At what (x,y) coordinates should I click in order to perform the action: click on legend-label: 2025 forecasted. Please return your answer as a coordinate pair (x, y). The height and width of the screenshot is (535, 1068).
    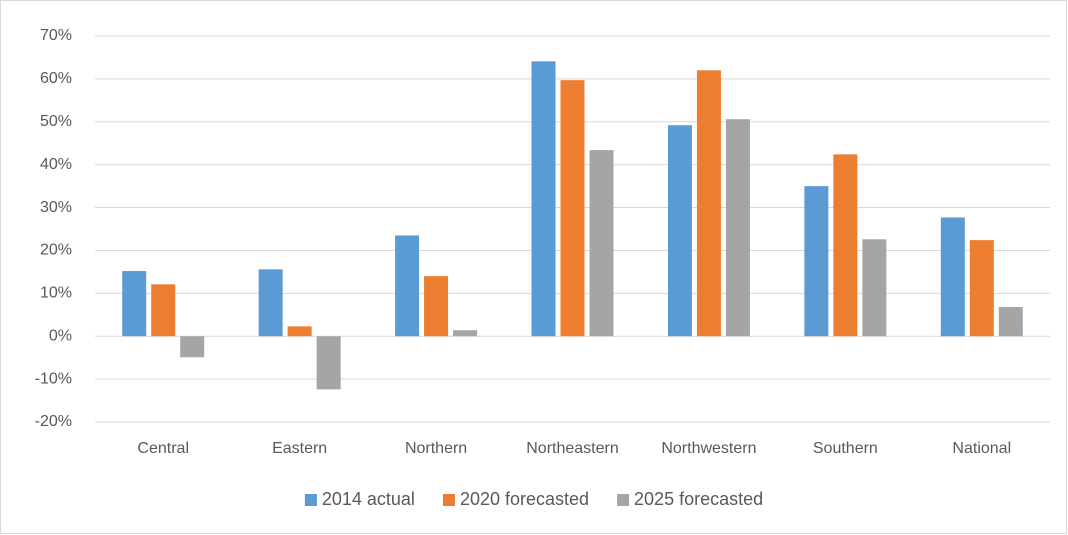
    Looking at the image, I should click on (698, 499).